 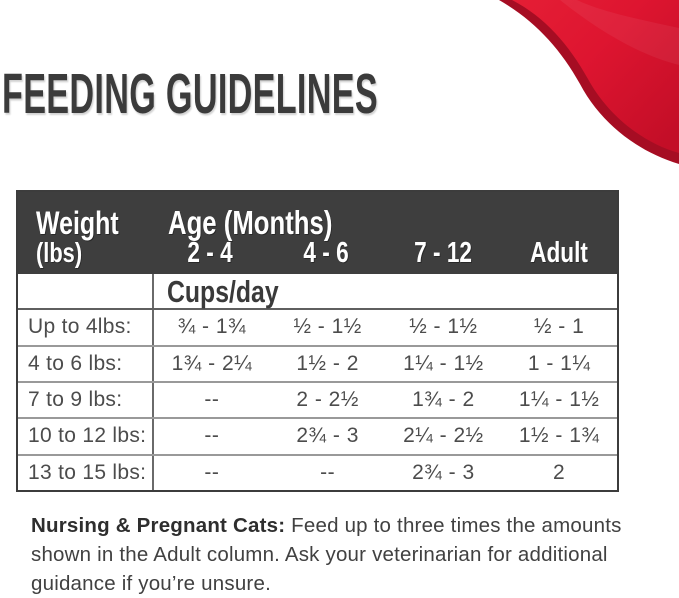 What do you see at coordinates (151, 583) in the screenshot?
I see `note-line-3: guidance if you’re unsure.` at bounding box center [151, 583].